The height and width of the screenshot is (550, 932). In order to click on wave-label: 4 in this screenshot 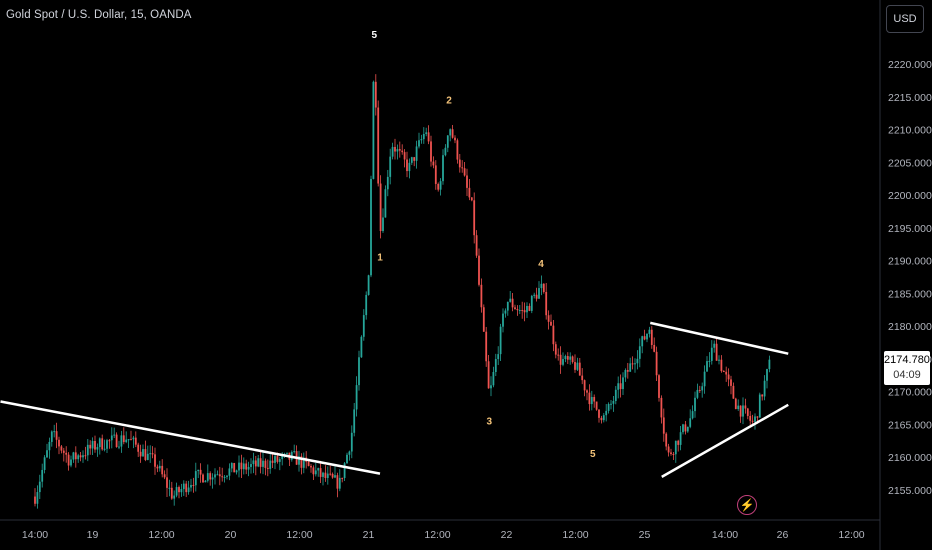, I will do `click(541, 264)`.